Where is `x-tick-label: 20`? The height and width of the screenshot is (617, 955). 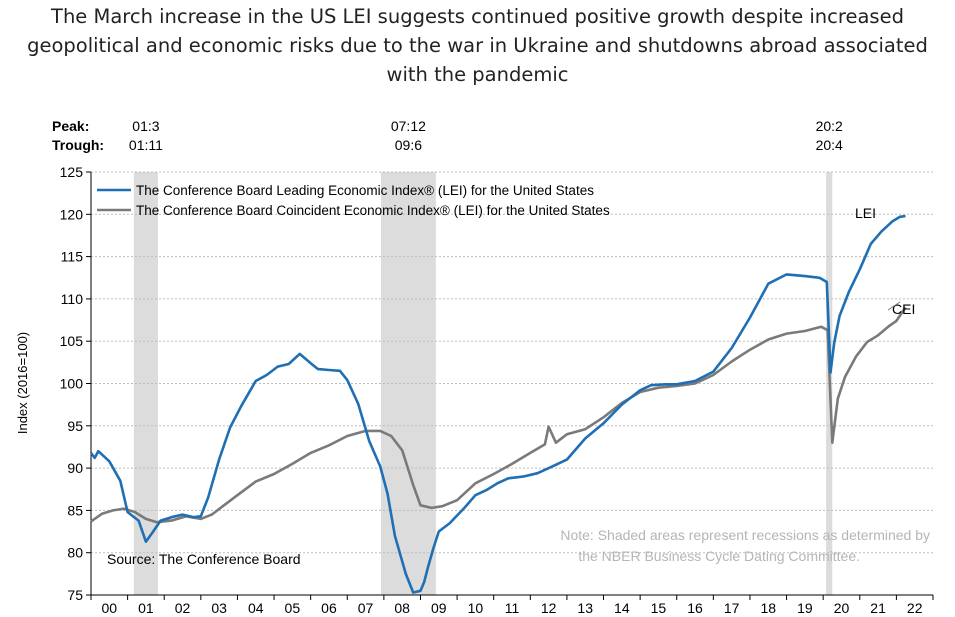 x-tick-label: 20 is located at coordinates (842, 608).